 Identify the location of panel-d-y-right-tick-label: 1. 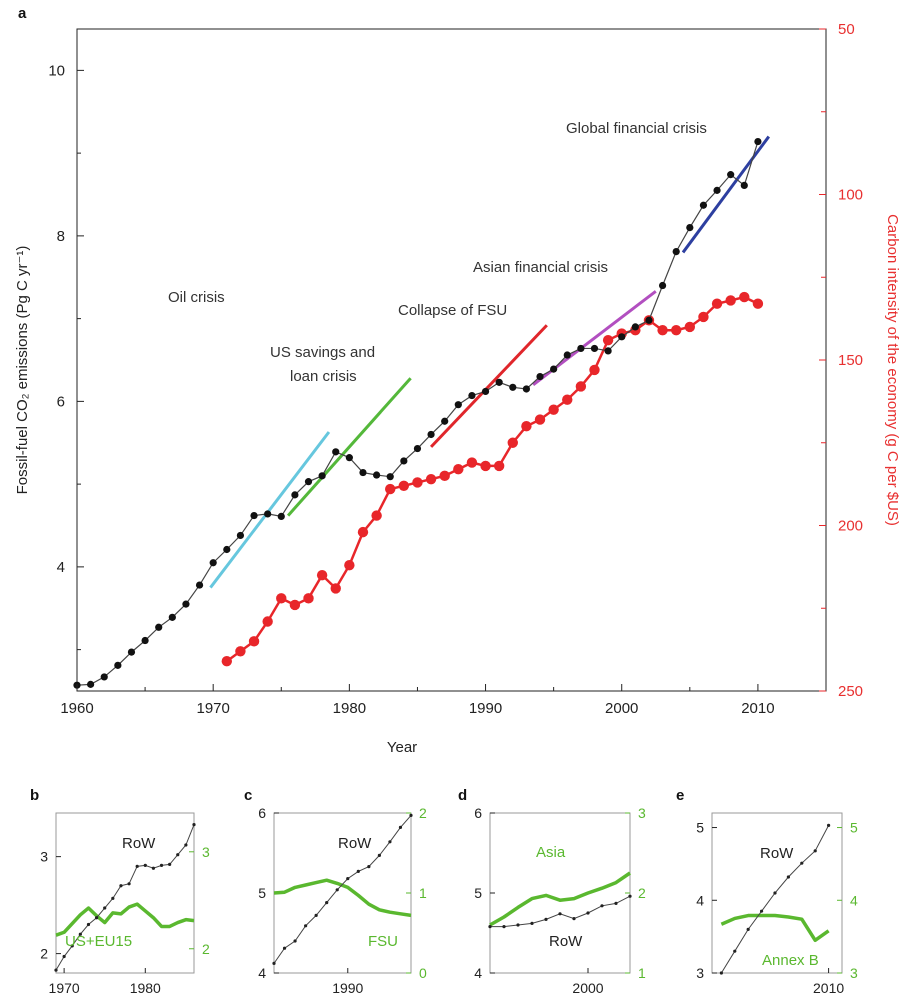
(642, 973).